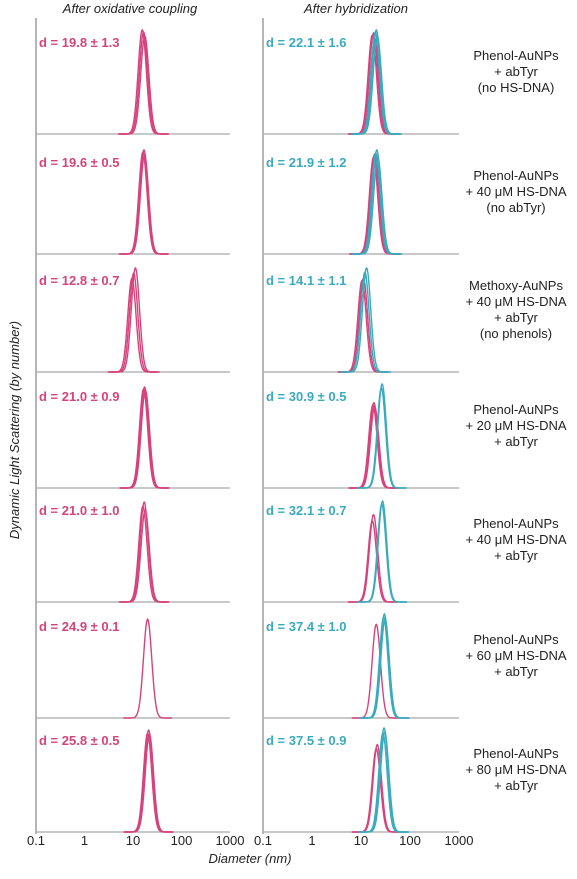  What do you see at coordinates (79, 396) in the screenshot?
I see `diameter-label-coupling: d = 21.0 ± 0.9` at bounding box center [79, 396].